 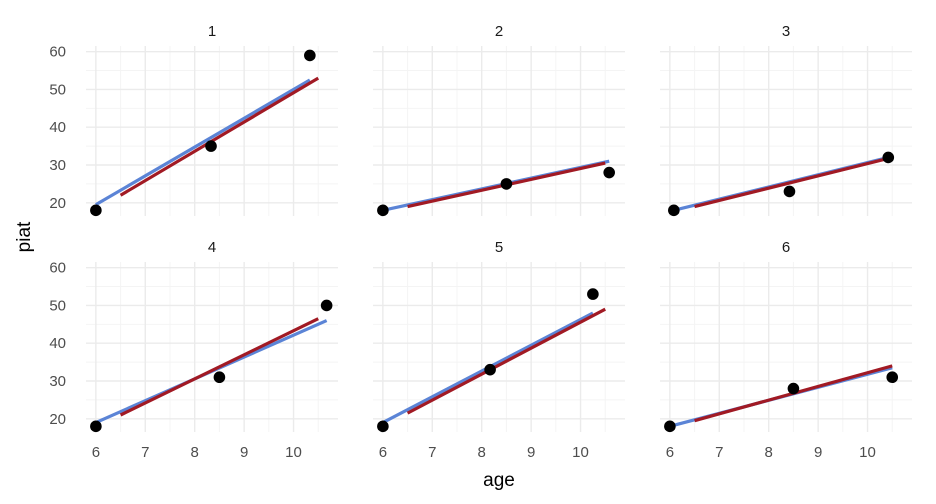 What do you see at coordinates (499, 247) in the screenshot?
I see `facet-strip-label: 5` at bounding box center [499, 247].